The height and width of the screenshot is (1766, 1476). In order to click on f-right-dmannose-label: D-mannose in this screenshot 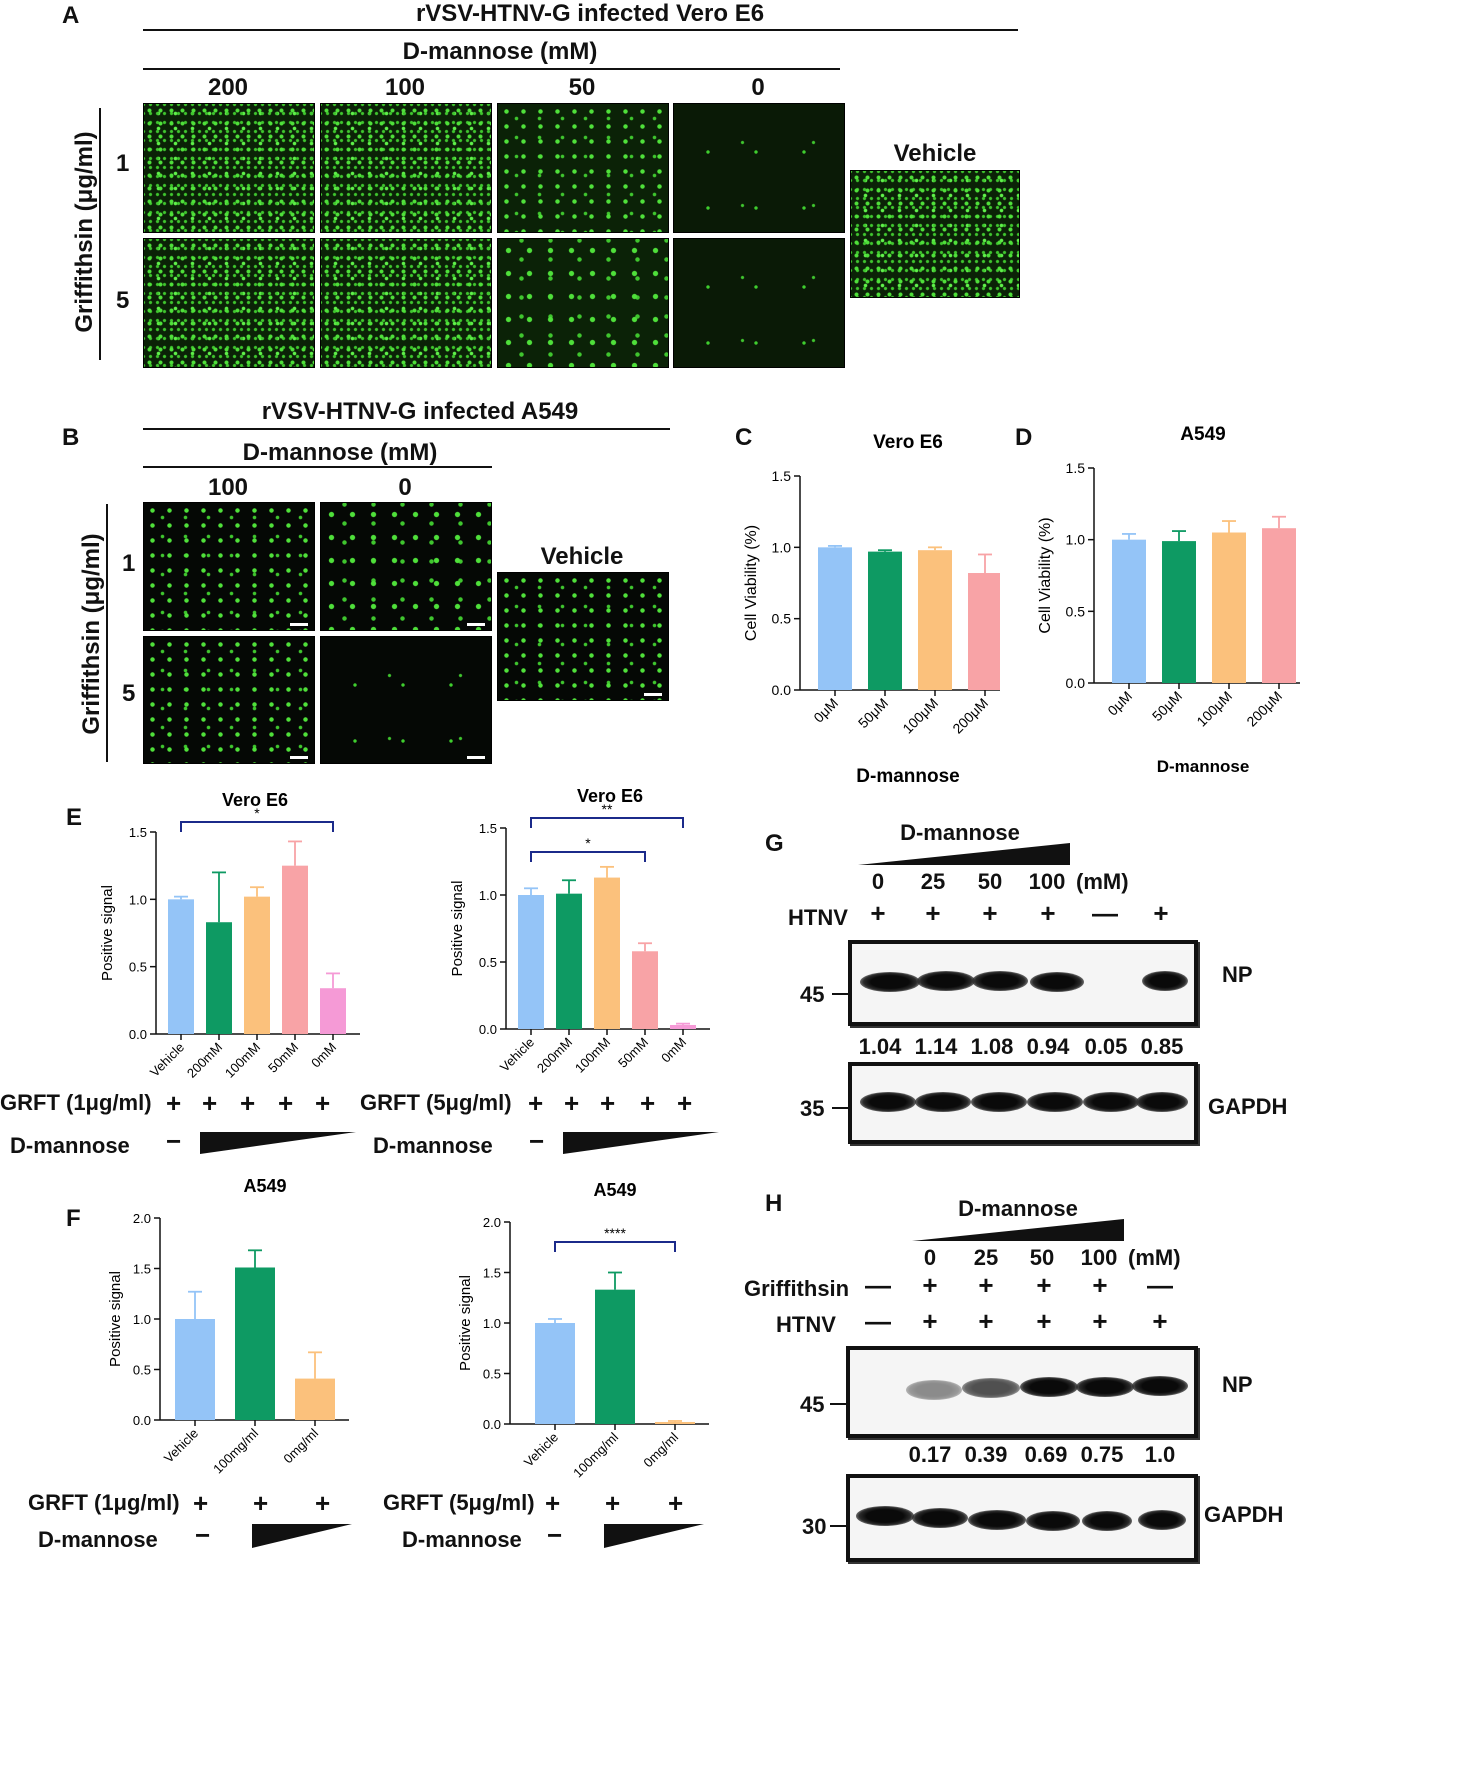, I will do `click(462, 1539)`.